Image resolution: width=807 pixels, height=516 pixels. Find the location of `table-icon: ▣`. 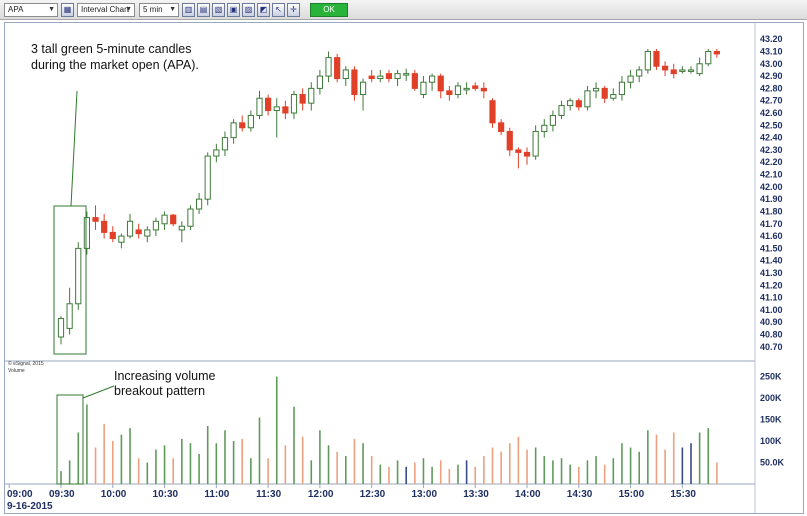

table-icon: ▣ is located at coordinates (233, 10).